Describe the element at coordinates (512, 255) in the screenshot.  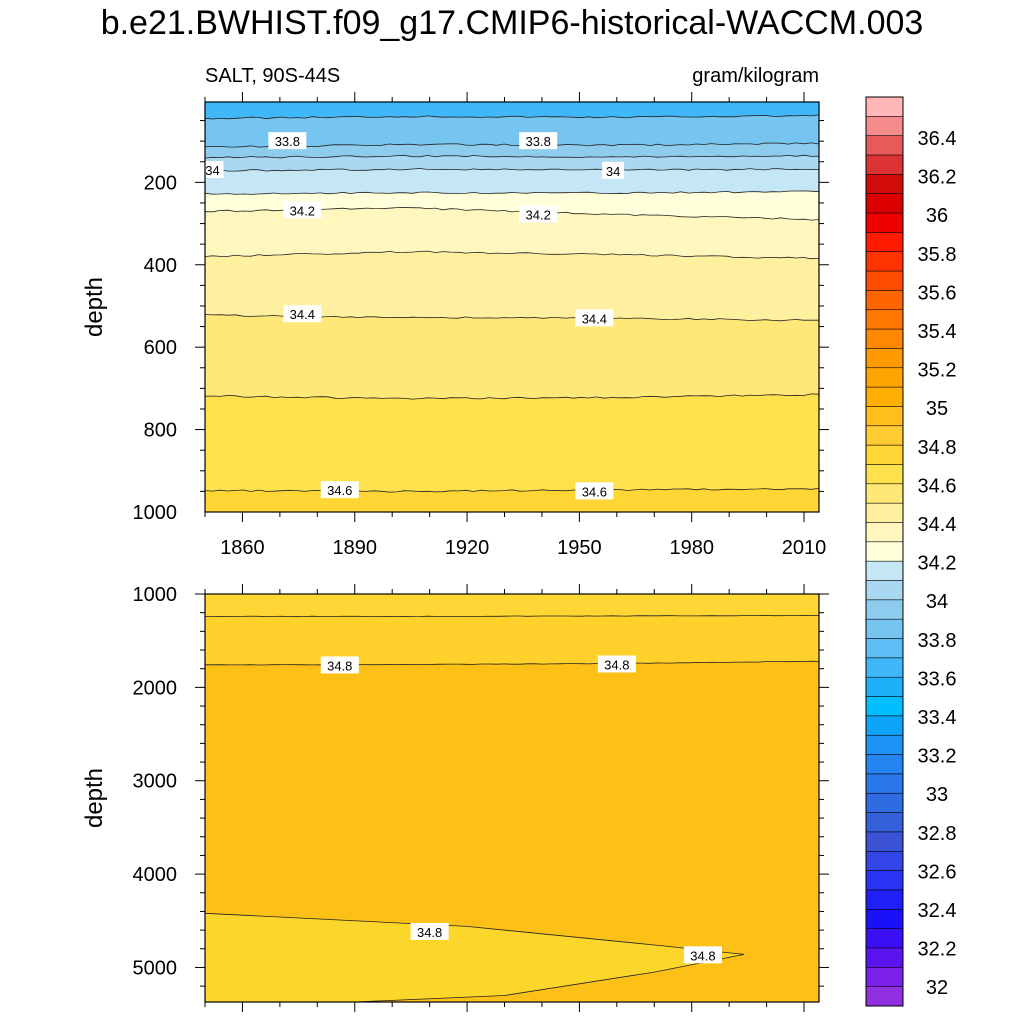
I see `contour-line-34.3` at that location.